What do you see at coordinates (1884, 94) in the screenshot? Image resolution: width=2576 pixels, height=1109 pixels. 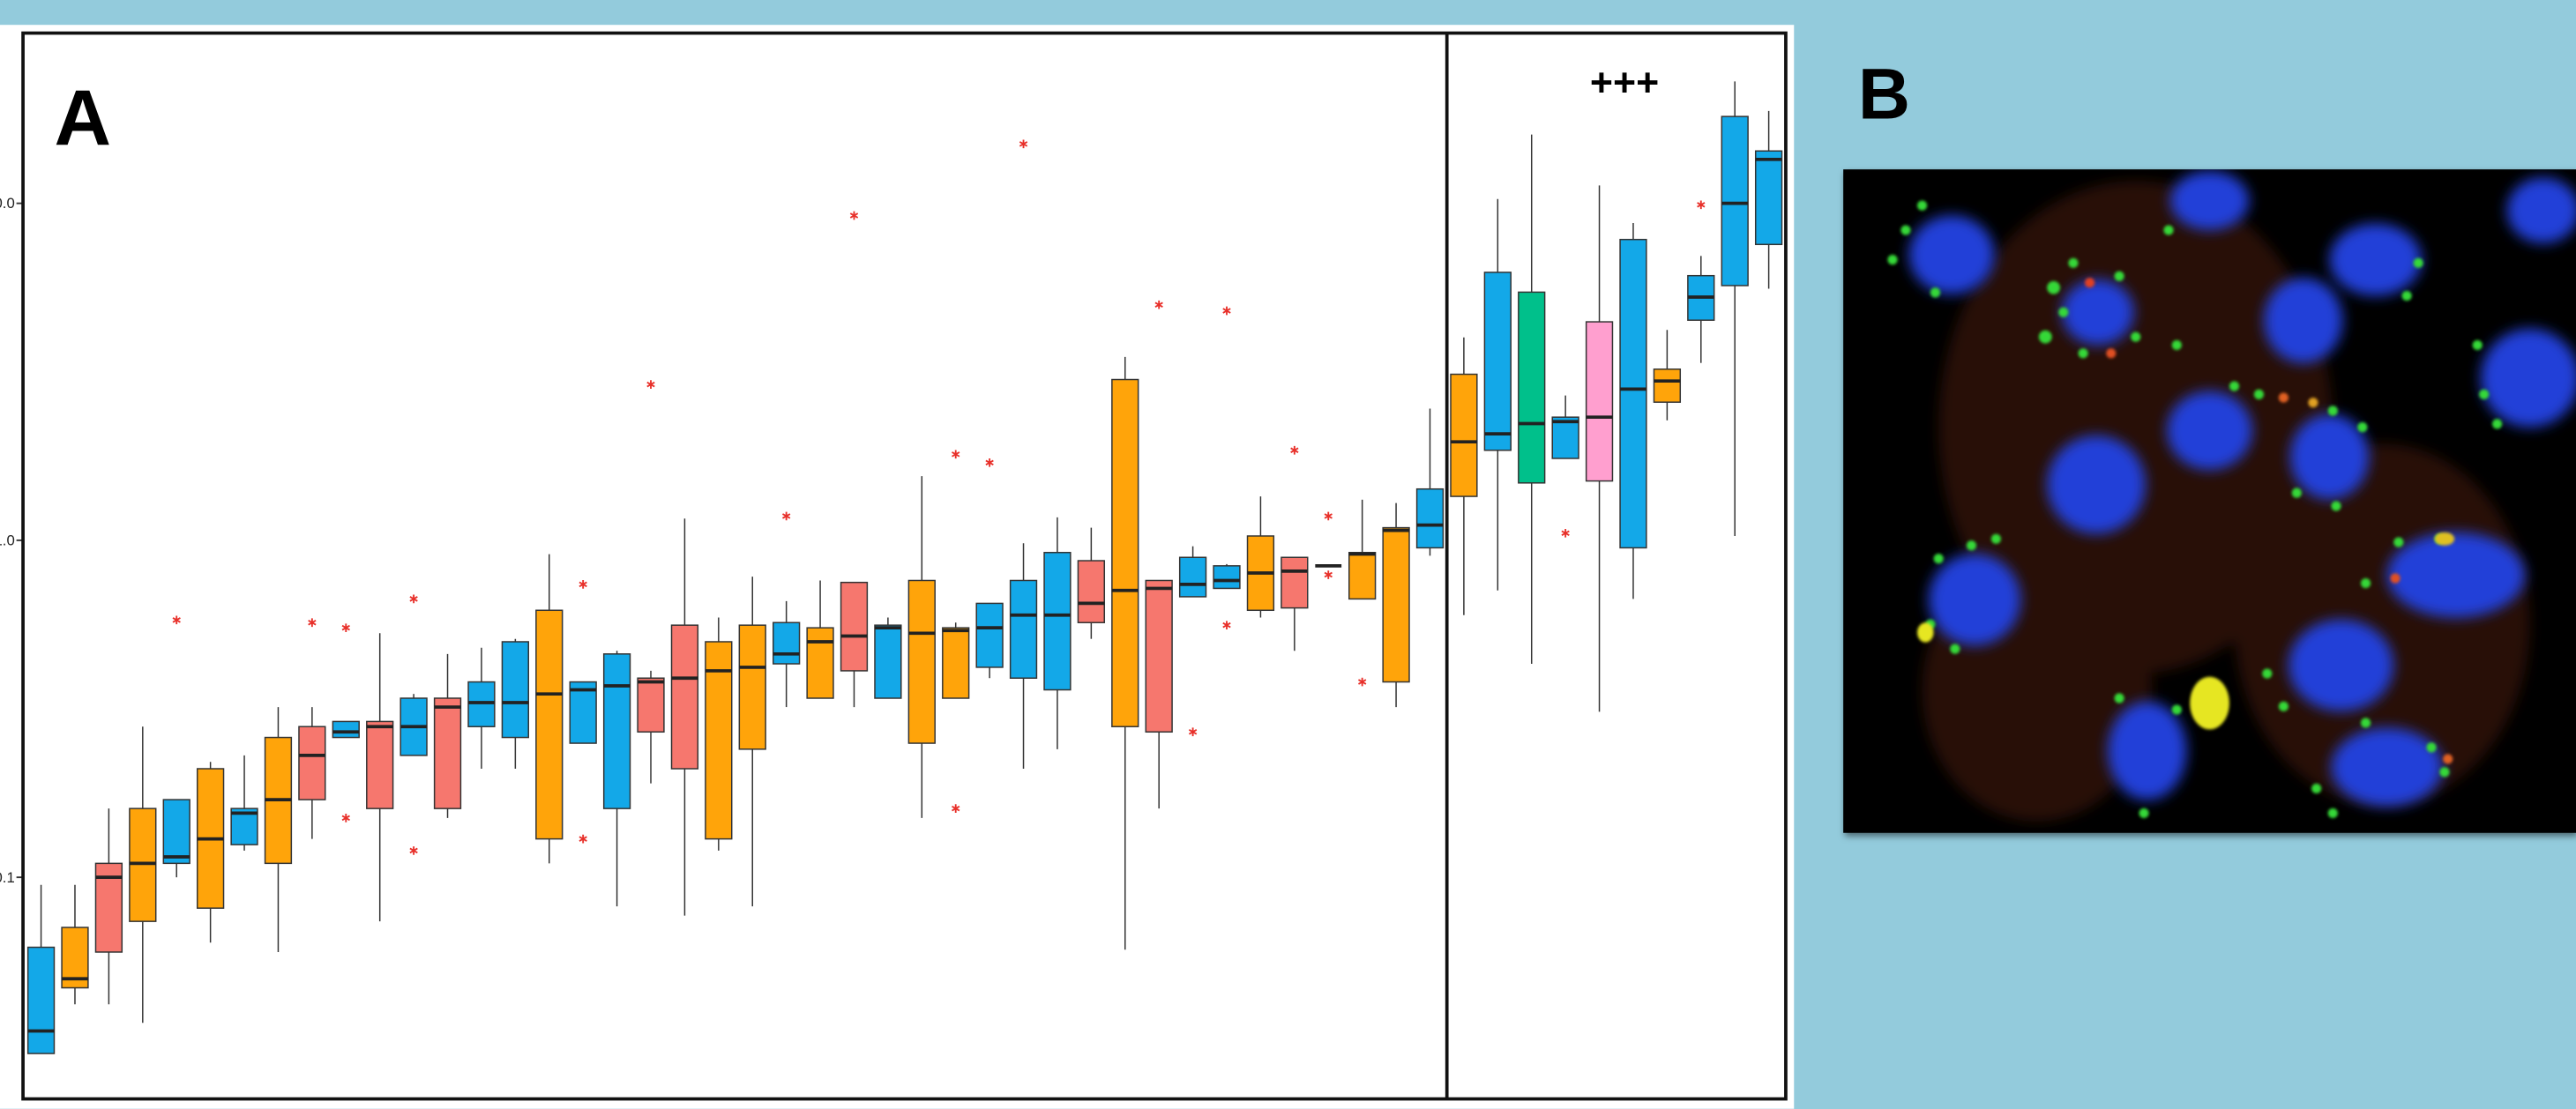 I see `panel-label: B` at bounding box center [1884, 94].